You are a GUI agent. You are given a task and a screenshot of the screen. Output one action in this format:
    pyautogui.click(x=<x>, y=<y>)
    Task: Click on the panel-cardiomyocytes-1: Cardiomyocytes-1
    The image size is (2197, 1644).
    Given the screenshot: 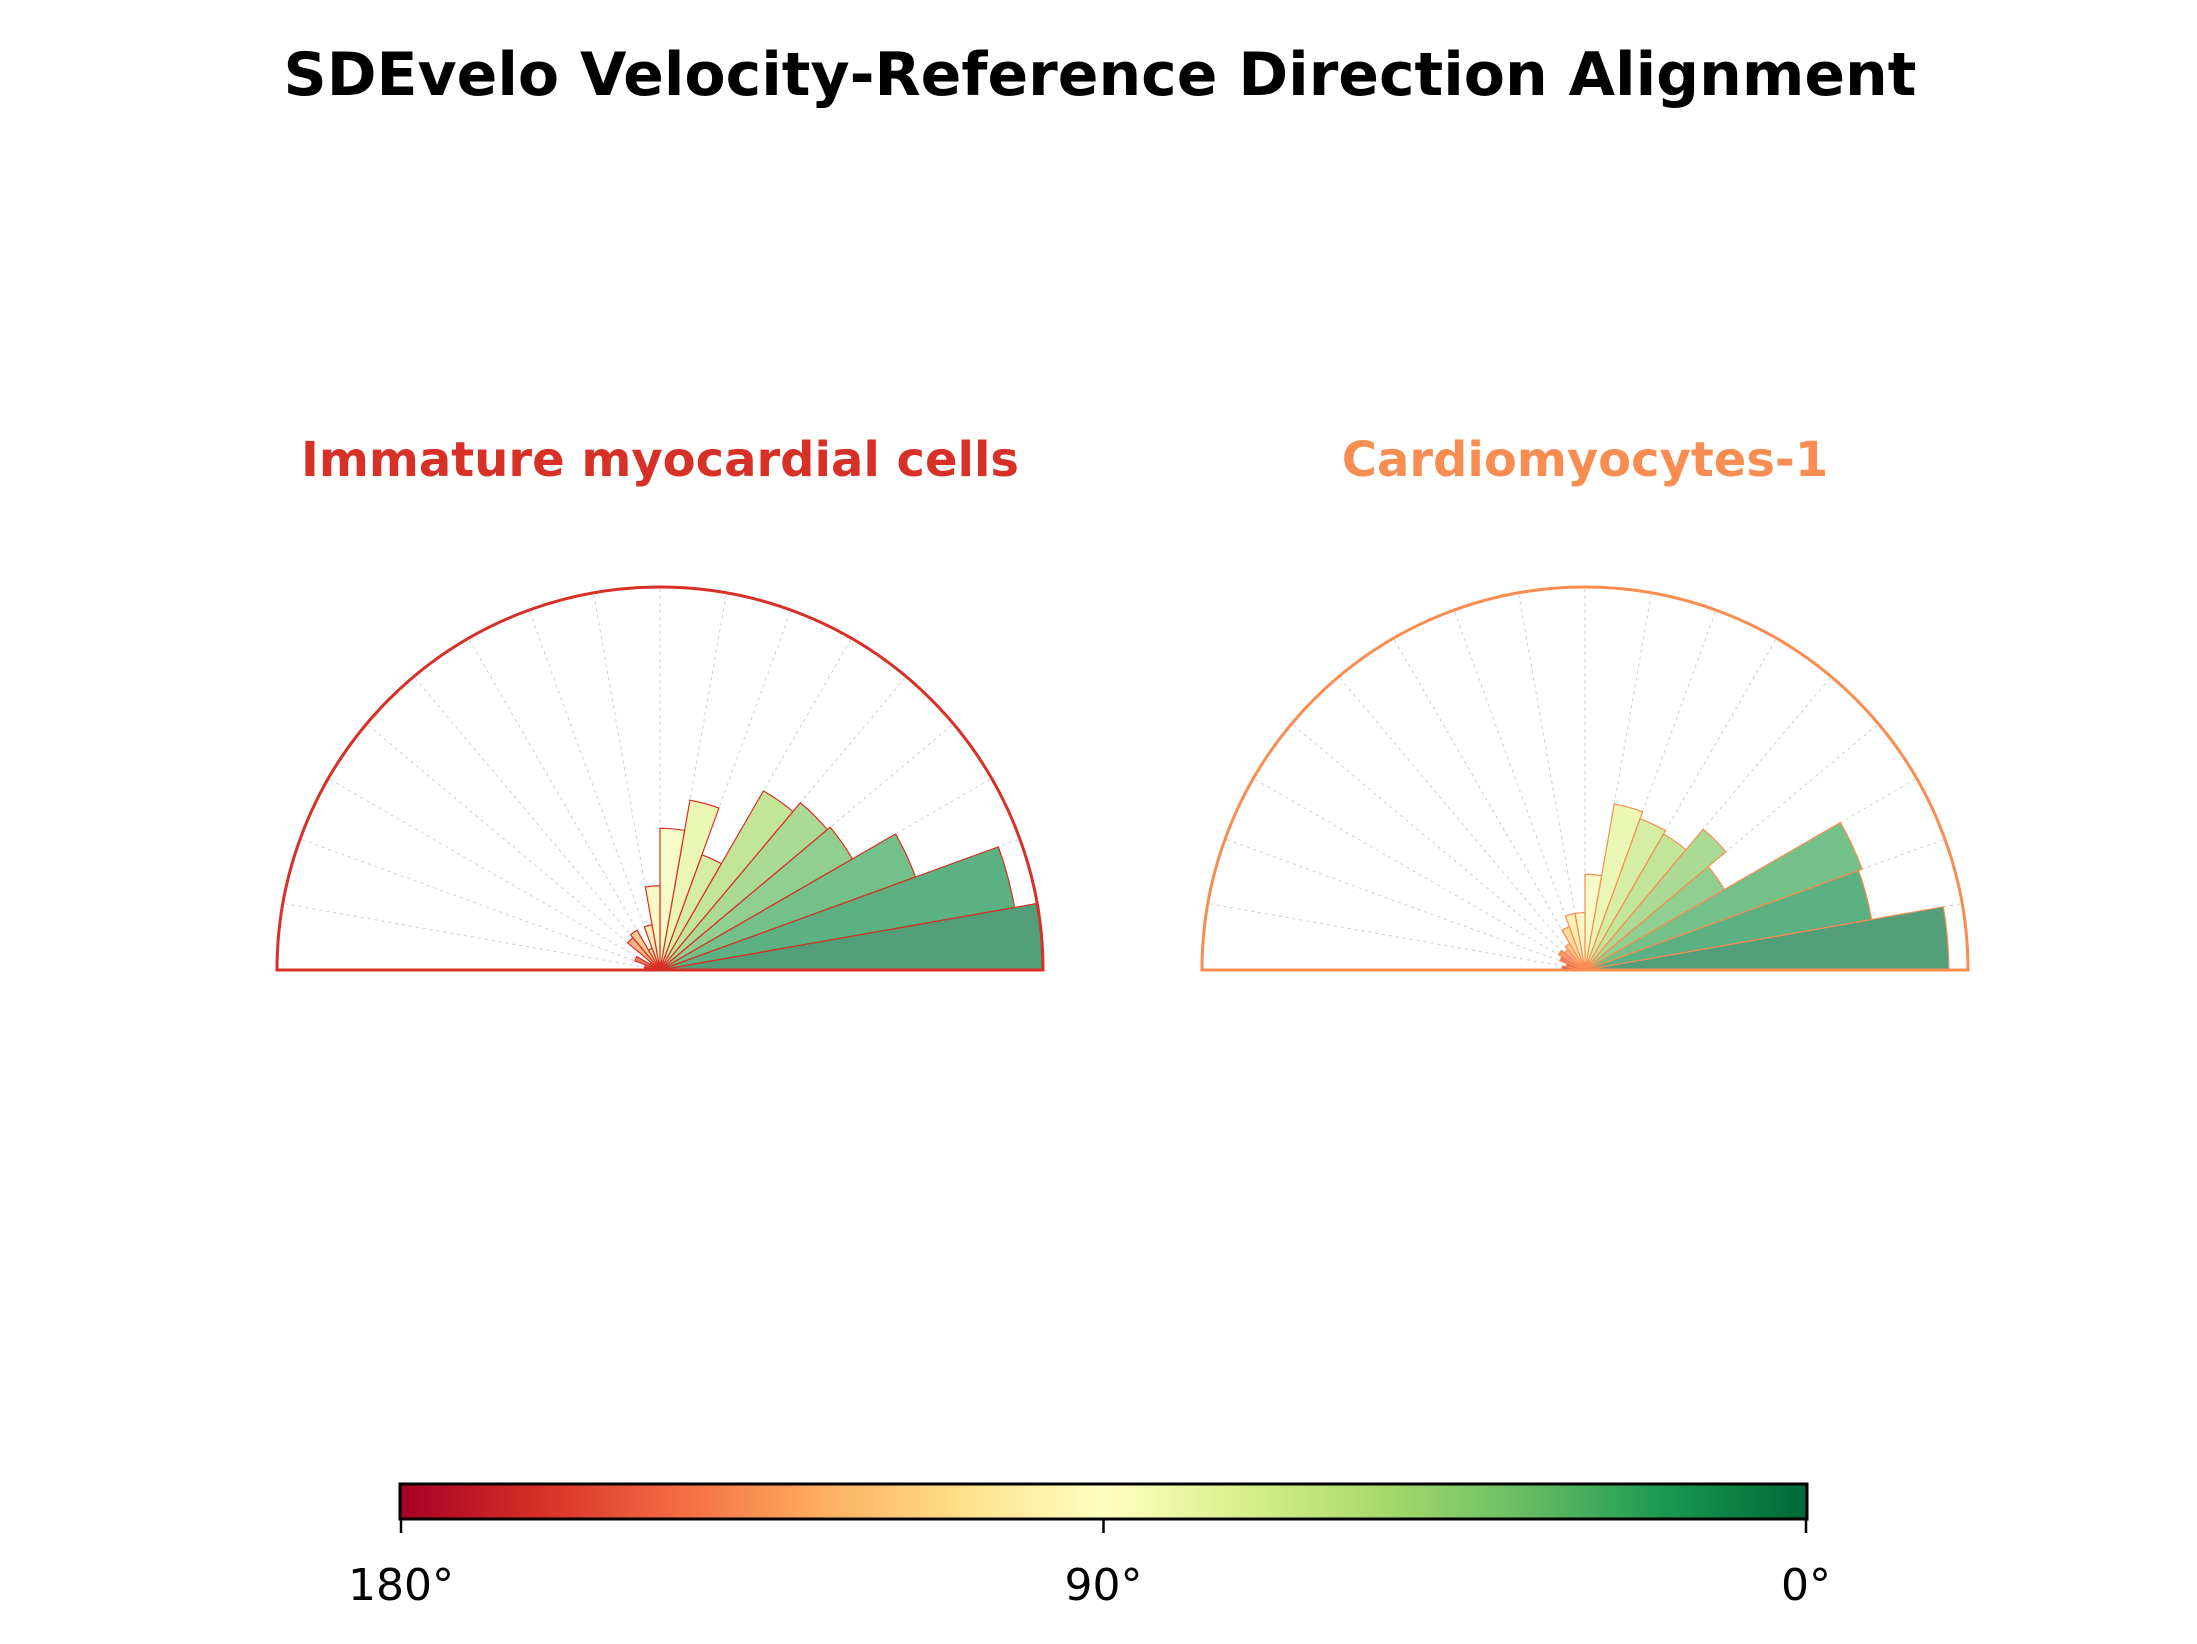 What is the action you would take?
    pyautogui.click(x=1585, y=702)
    